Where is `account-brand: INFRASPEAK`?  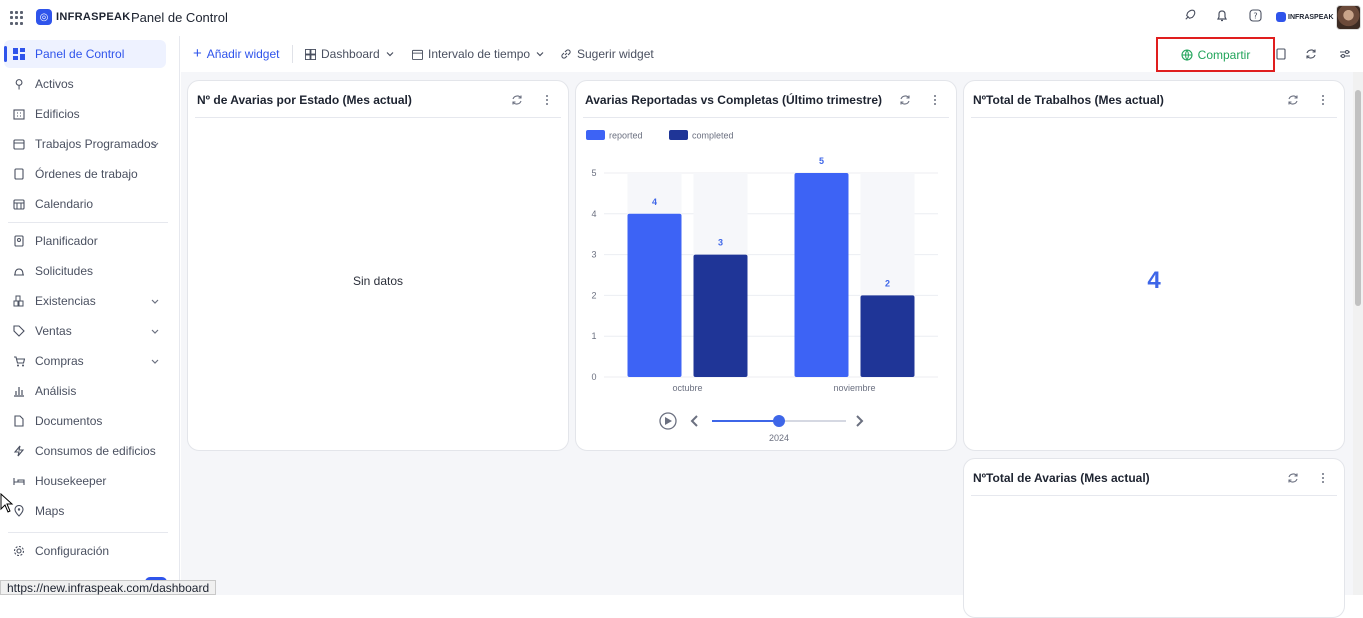 account-brand: INFRASPEAK is located at coordinates (1305, 17).